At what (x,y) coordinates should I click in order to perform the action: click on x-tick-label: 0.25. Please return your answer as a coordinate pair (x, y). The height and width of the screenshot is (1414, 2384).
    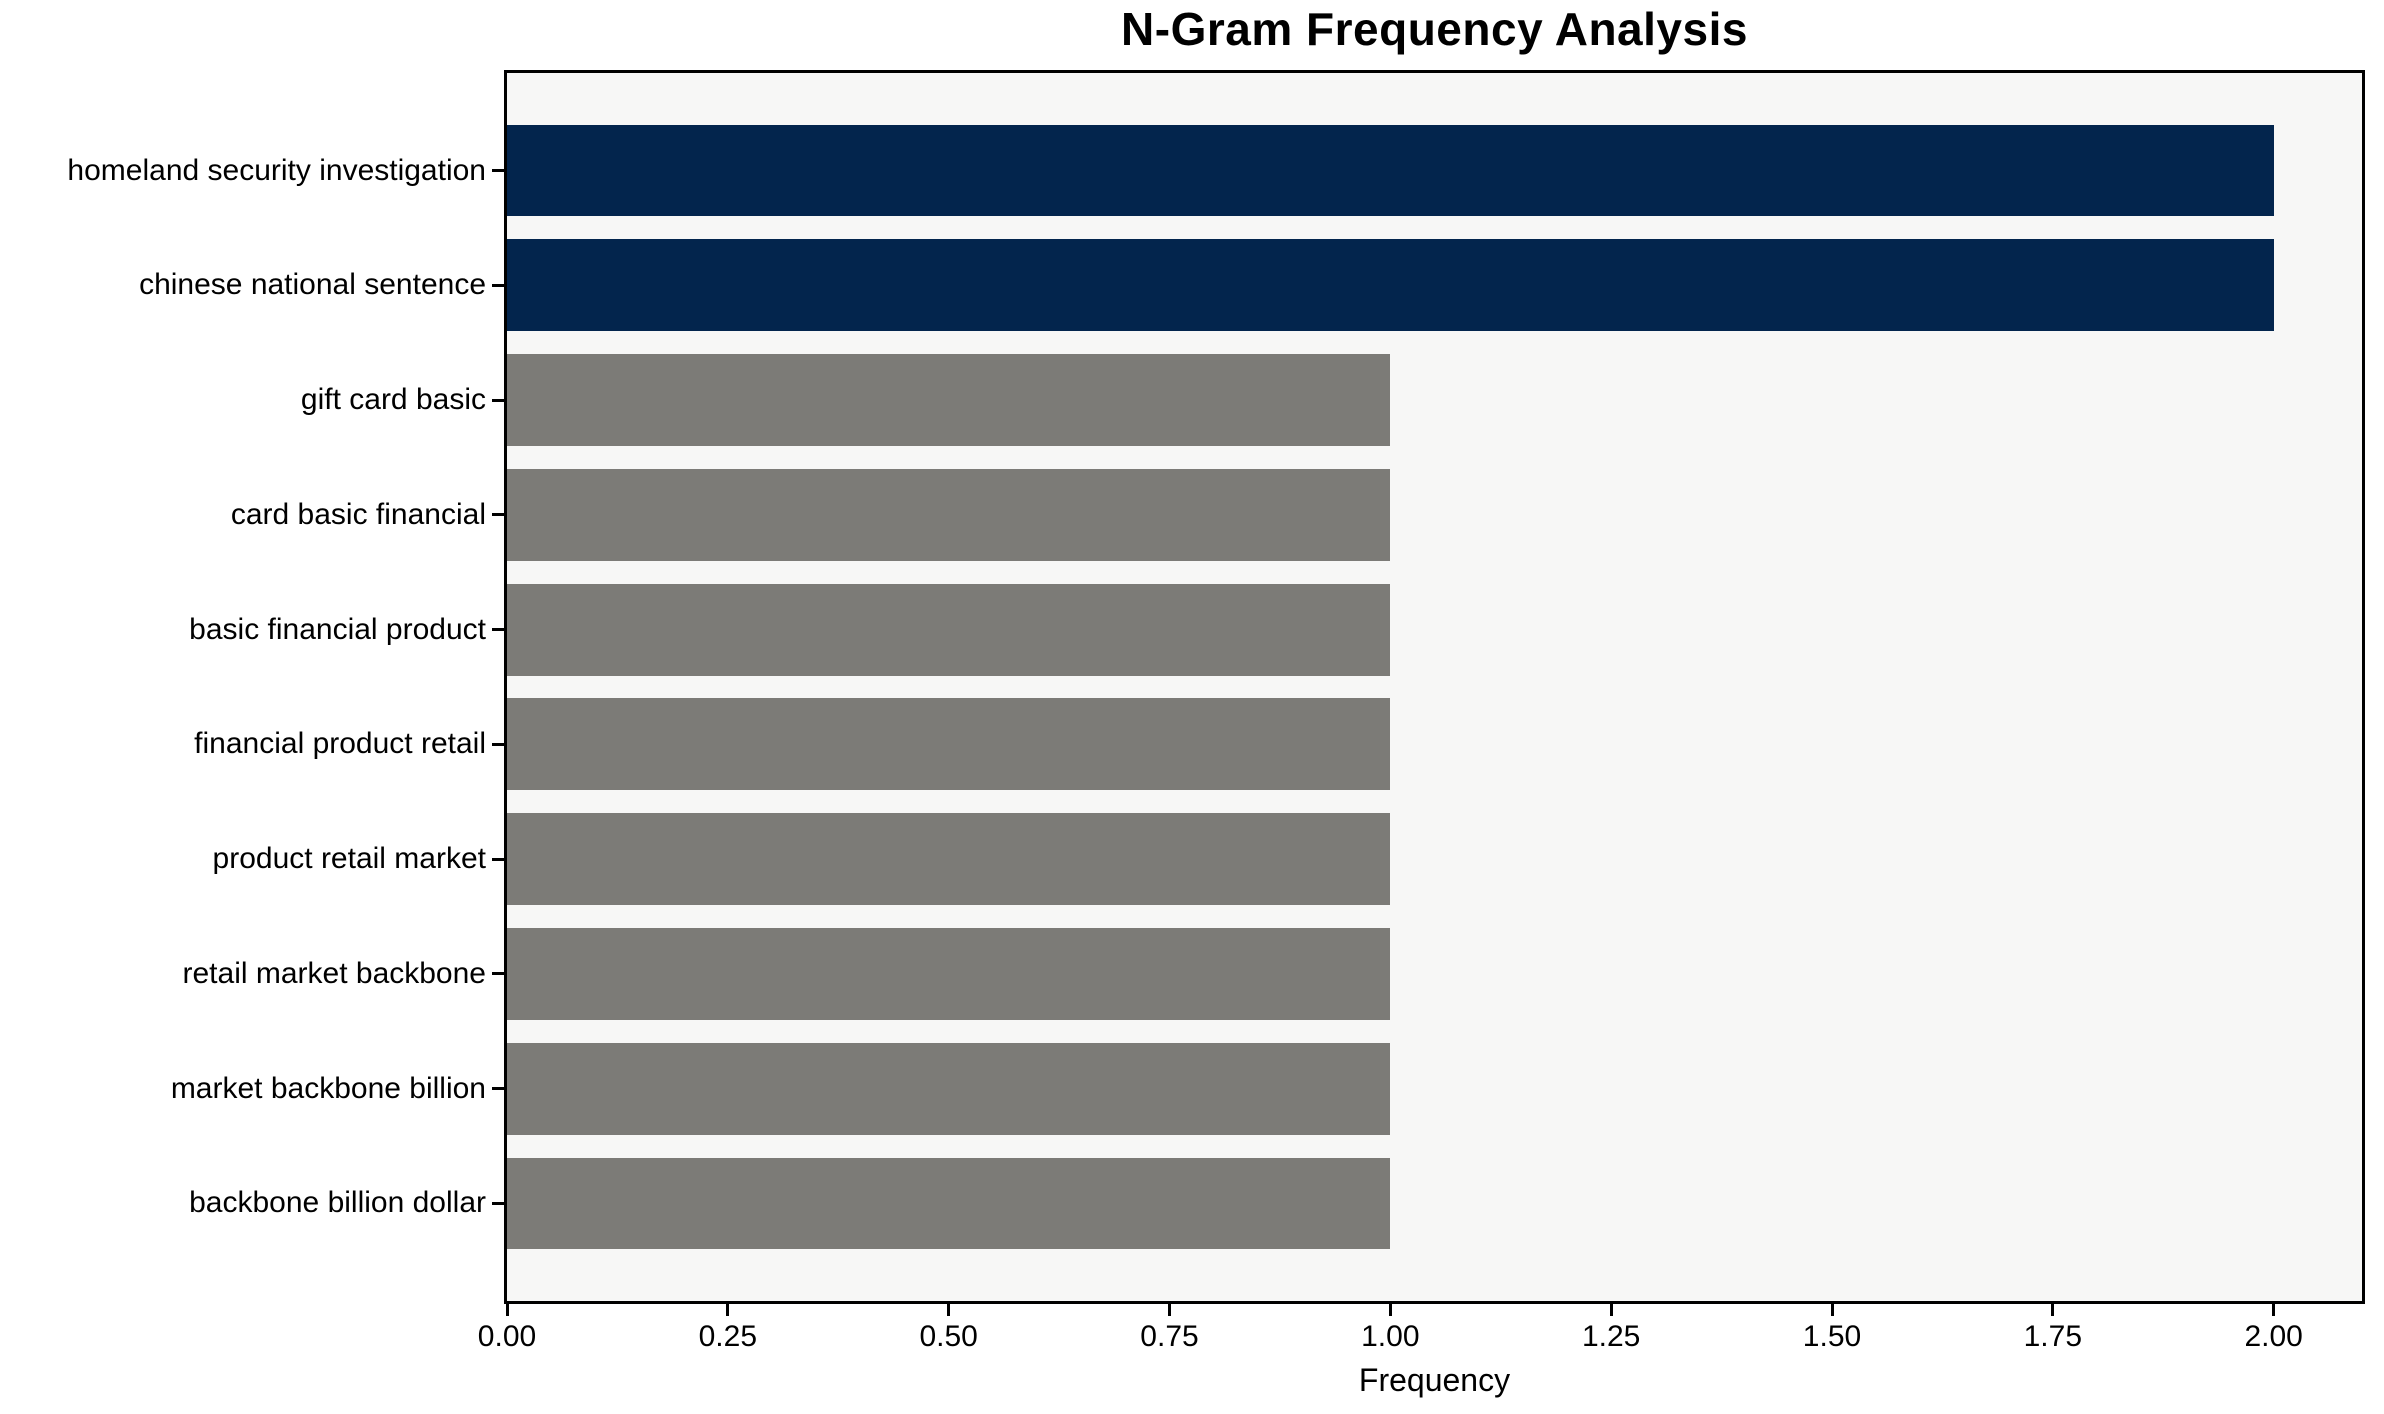
    Looking at the image, I should click on (728, 1336).